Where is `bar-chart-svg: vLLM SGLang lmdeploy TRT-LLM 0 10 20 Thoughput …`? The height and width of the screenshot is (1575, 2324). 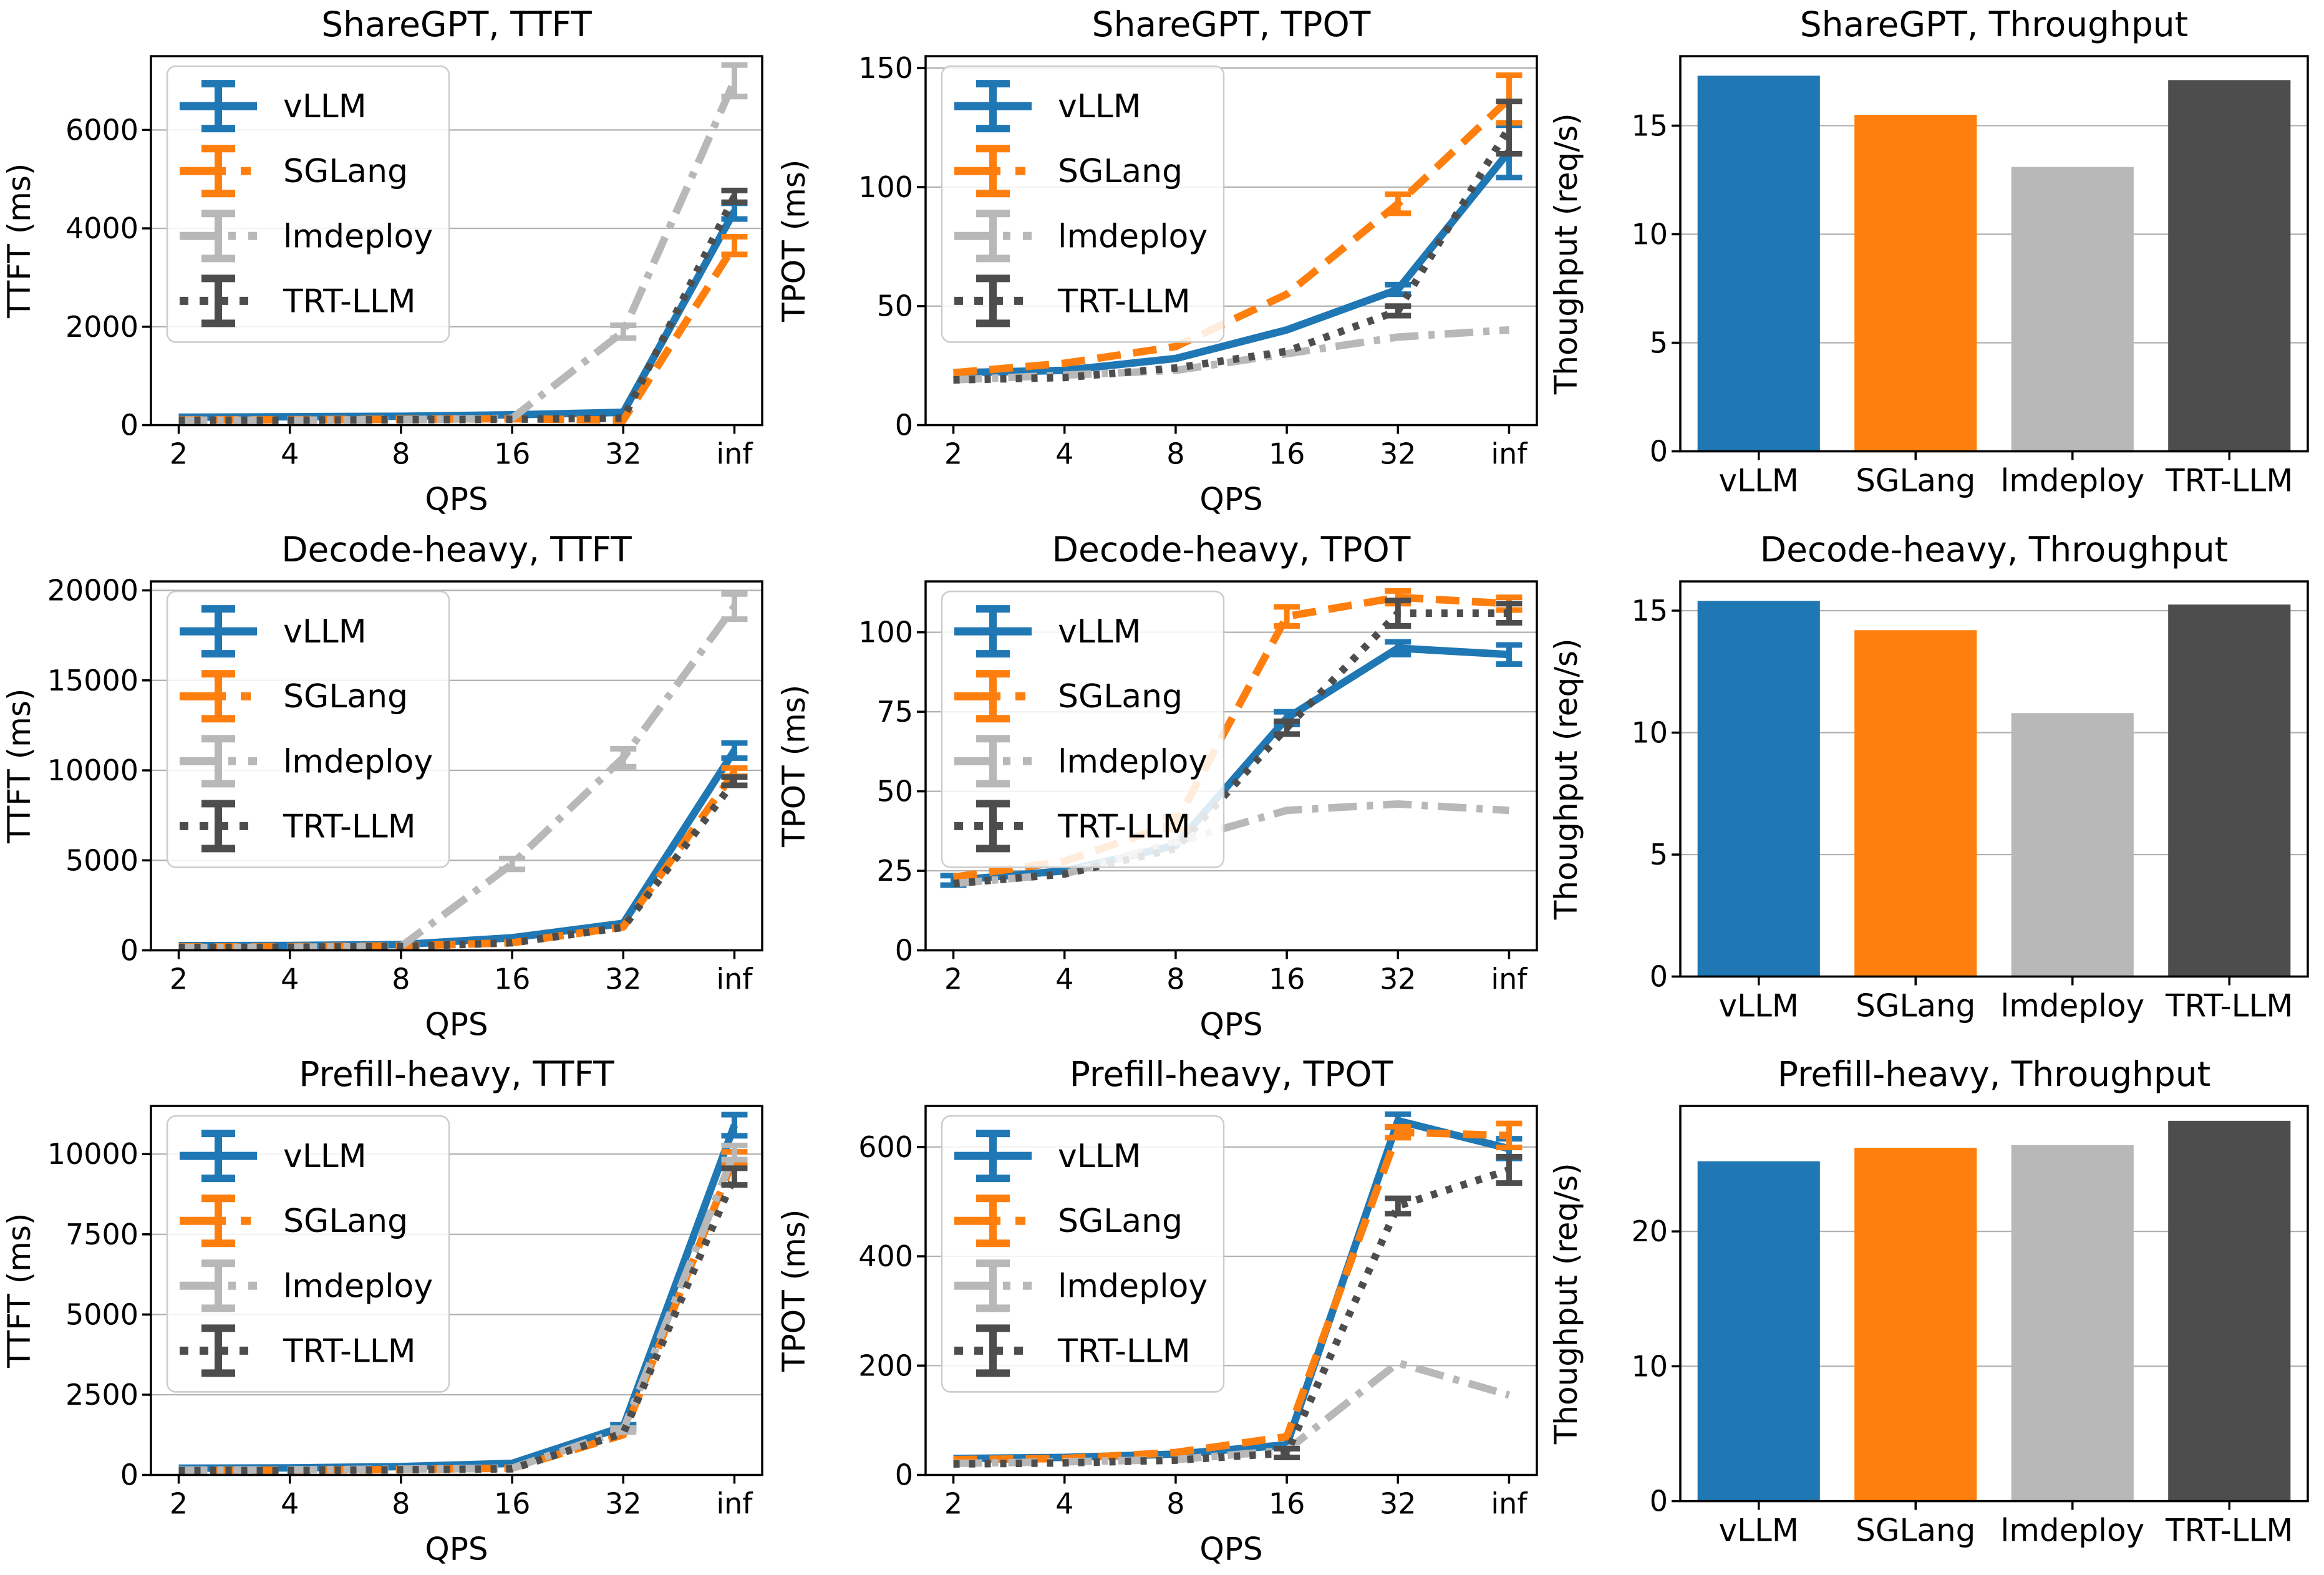
bar-chart-svg: vLLM SGLang lmdeploy TRT-LLM 0 10 20 Thoughput … is located at coordinates (1929, 1301).